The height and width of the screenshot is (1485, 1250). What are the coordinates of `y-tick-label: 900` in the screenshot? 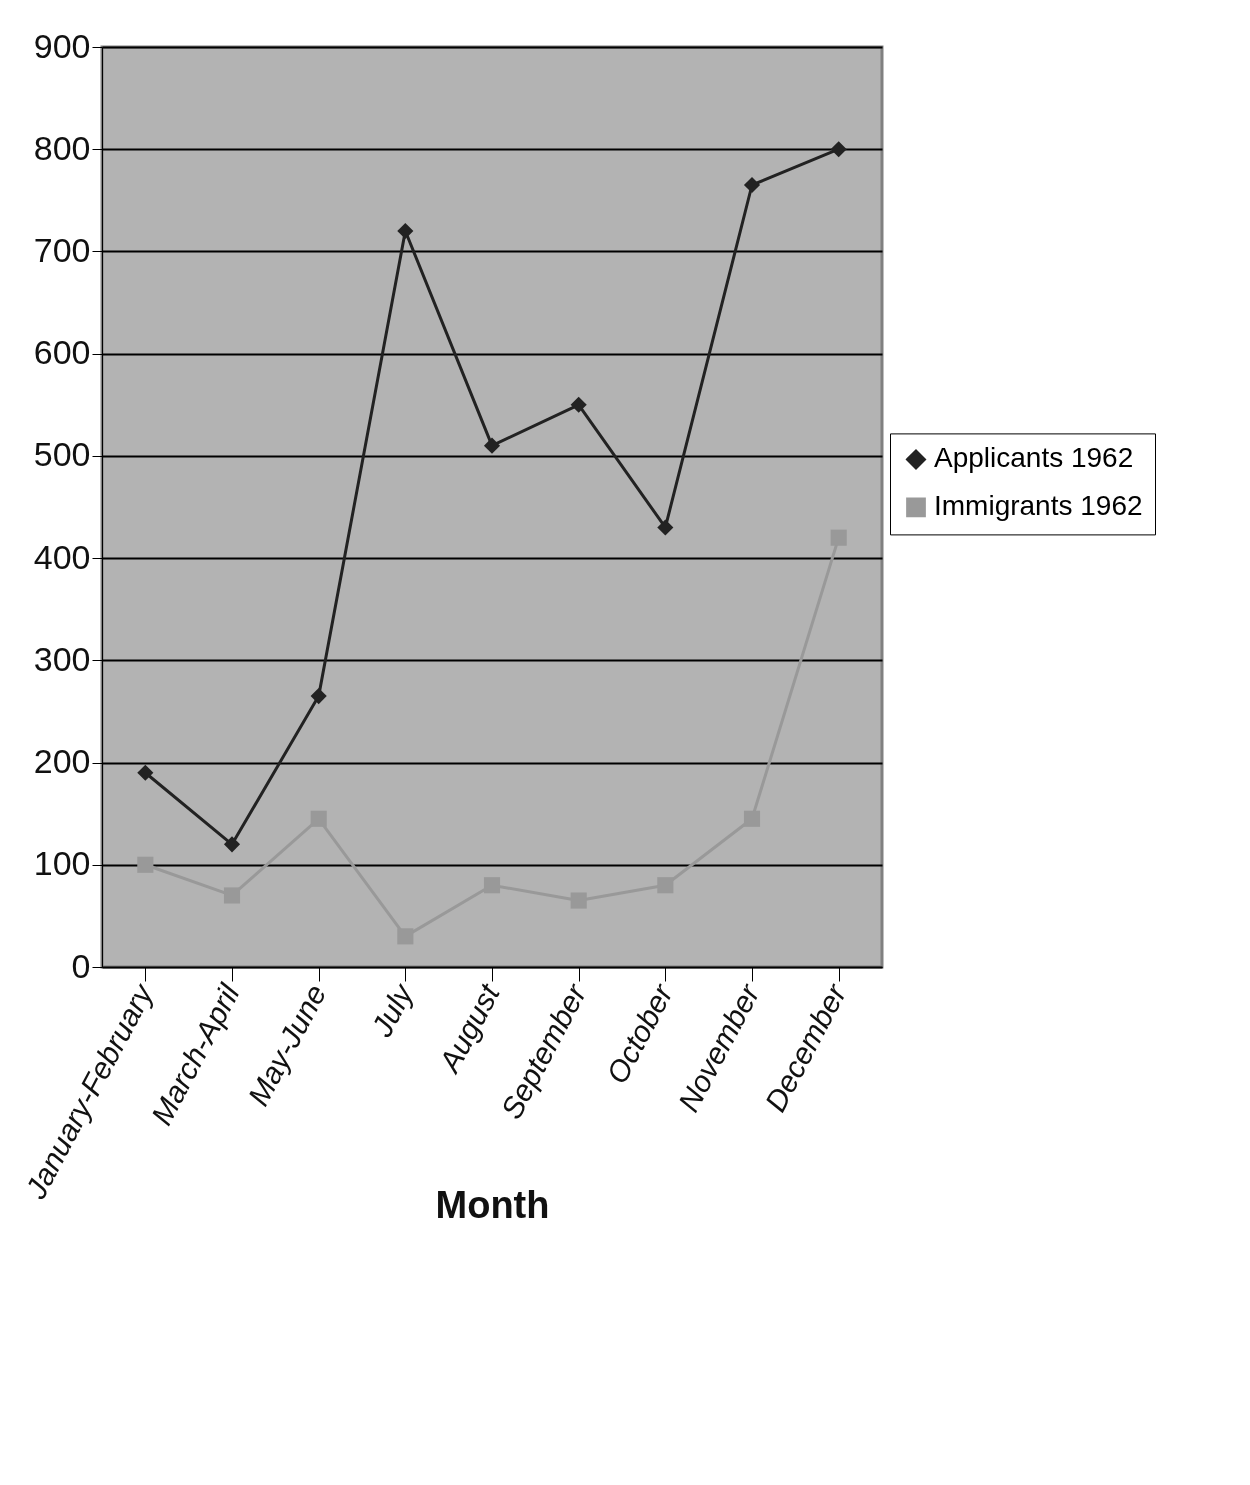 It's located at (62, 45).